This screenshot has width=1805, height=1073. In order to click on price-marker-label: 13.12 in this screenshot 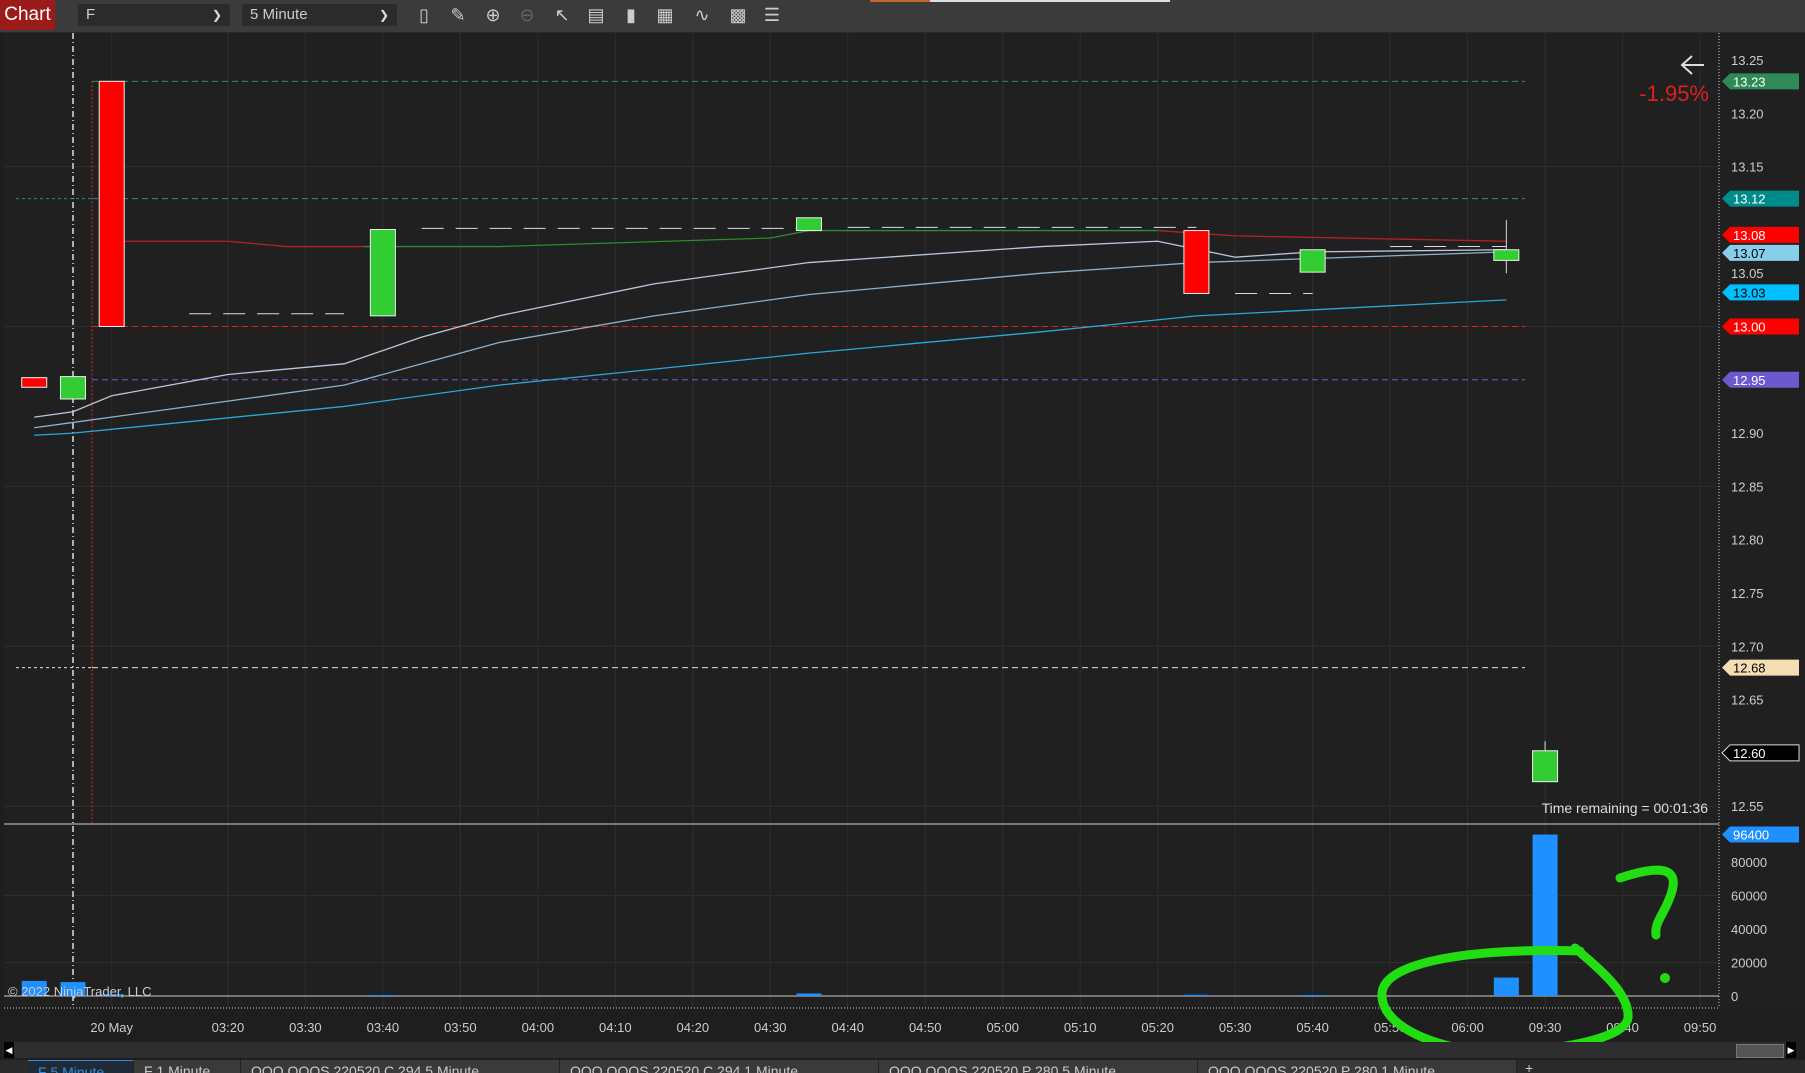, I will do `click(1749, 199)`.